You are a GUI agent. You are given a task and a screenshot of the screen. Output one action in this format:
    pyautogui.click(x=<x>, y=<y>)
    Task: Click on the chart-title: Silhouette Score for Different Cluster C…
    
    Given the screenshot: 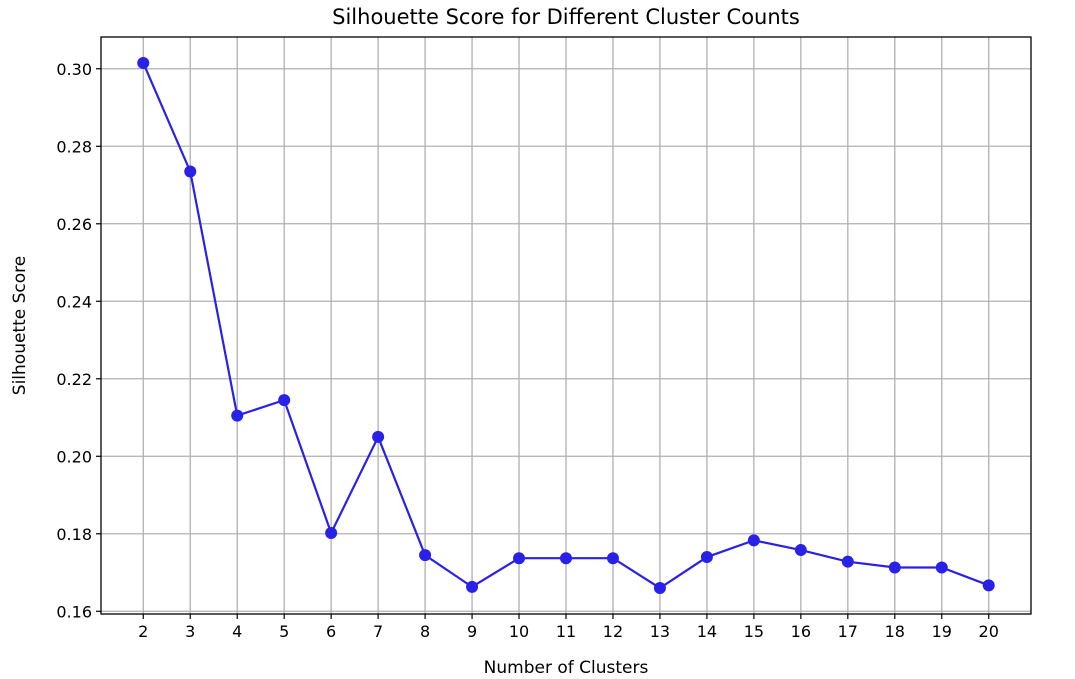 What is the action you would take?
    pyautogui.click(x=566, y=17)
    